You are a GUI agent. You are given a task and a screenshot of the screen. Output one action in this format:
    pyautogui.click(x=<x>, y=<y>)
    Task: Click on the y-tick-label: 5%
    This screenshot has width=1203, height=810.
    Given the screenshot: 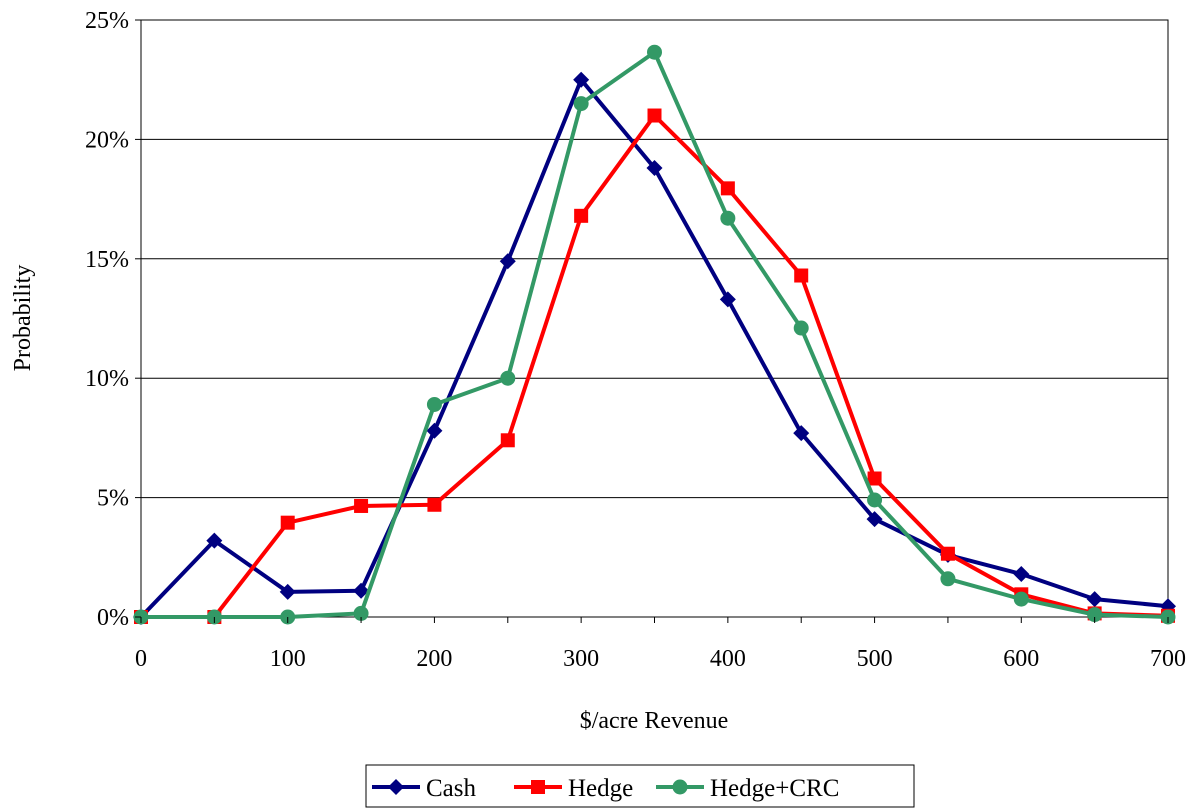 What is the action you would take?
    pyautogui.click(x=113, y=499)
    